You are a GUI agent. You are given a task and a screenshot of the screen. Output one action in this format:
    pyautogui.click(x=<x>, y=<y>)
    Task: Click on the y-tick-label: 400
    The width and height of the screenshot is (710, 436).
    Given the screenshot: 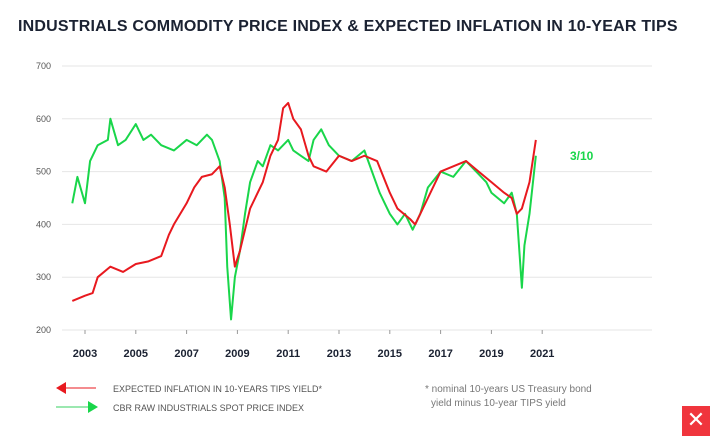 What is the action you would take?
    pyautogui.click(x=43, y=224)
    